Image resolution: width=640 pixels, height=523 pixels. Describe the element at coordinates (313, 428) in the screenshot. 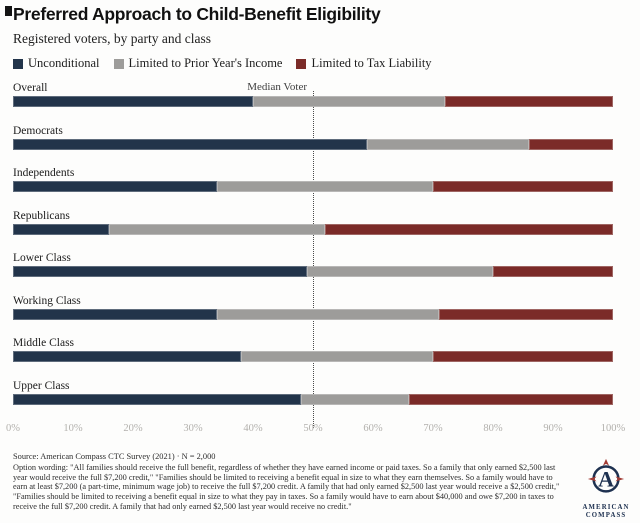

I see `x-axis-tick: 50%` at that location.